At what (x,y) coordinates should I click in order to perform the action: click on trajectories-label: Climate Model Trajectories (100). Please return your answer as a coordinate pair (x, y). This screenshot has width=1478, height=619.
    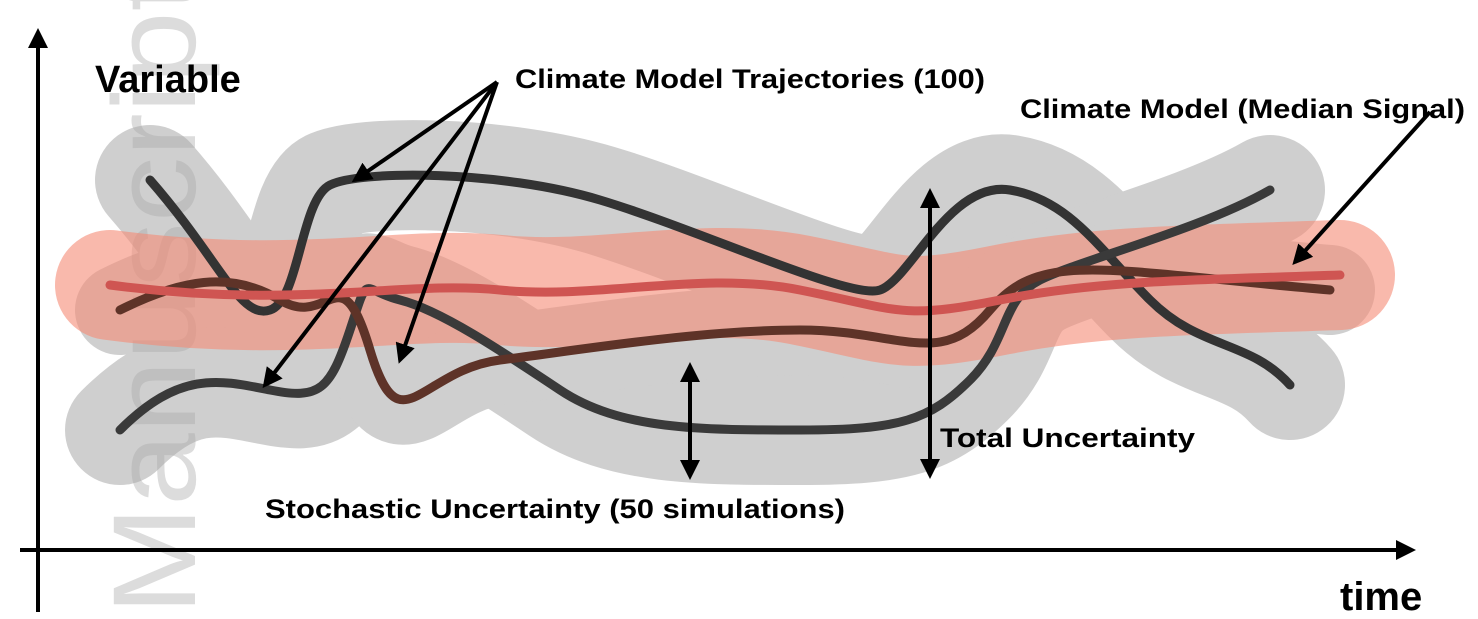
    Looking at the image, I should click on (750, 79).